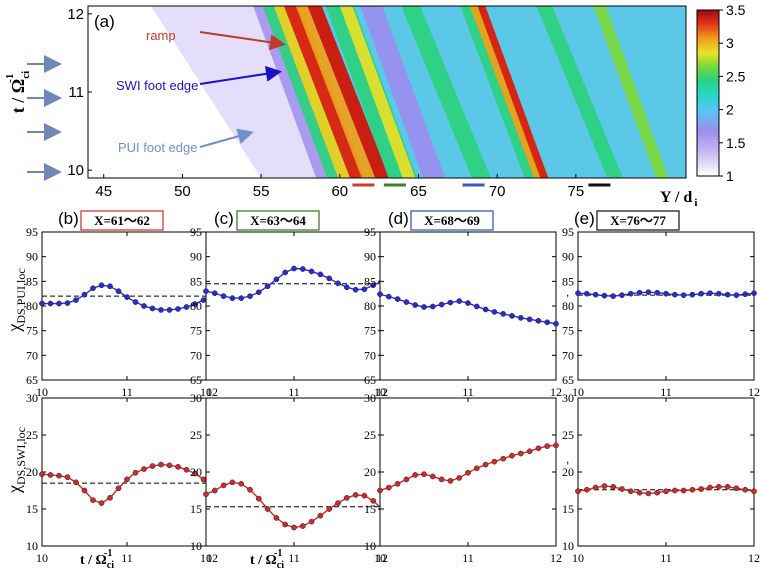  Describe the element at coordinates (242, 41) in the screenshot. I see `ramp-arrow` at that location.